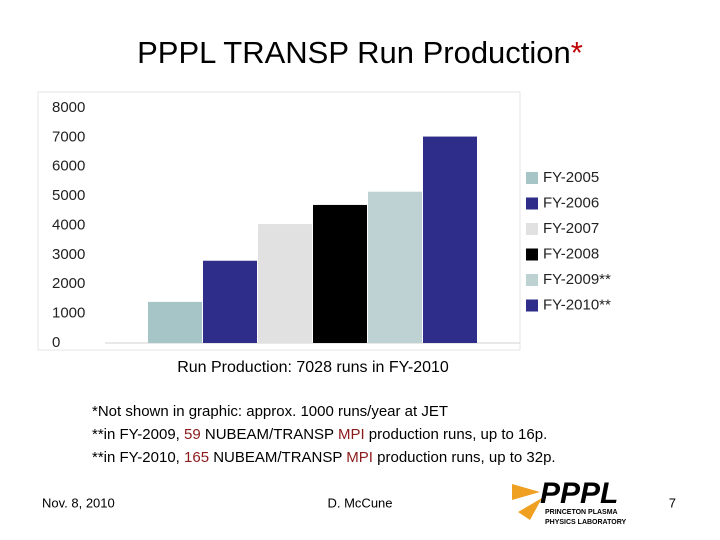  Describe the element at coordinates (354, 52) in the screenshot. I see `title-text: PPPL TRANSP Run Production` at that location.